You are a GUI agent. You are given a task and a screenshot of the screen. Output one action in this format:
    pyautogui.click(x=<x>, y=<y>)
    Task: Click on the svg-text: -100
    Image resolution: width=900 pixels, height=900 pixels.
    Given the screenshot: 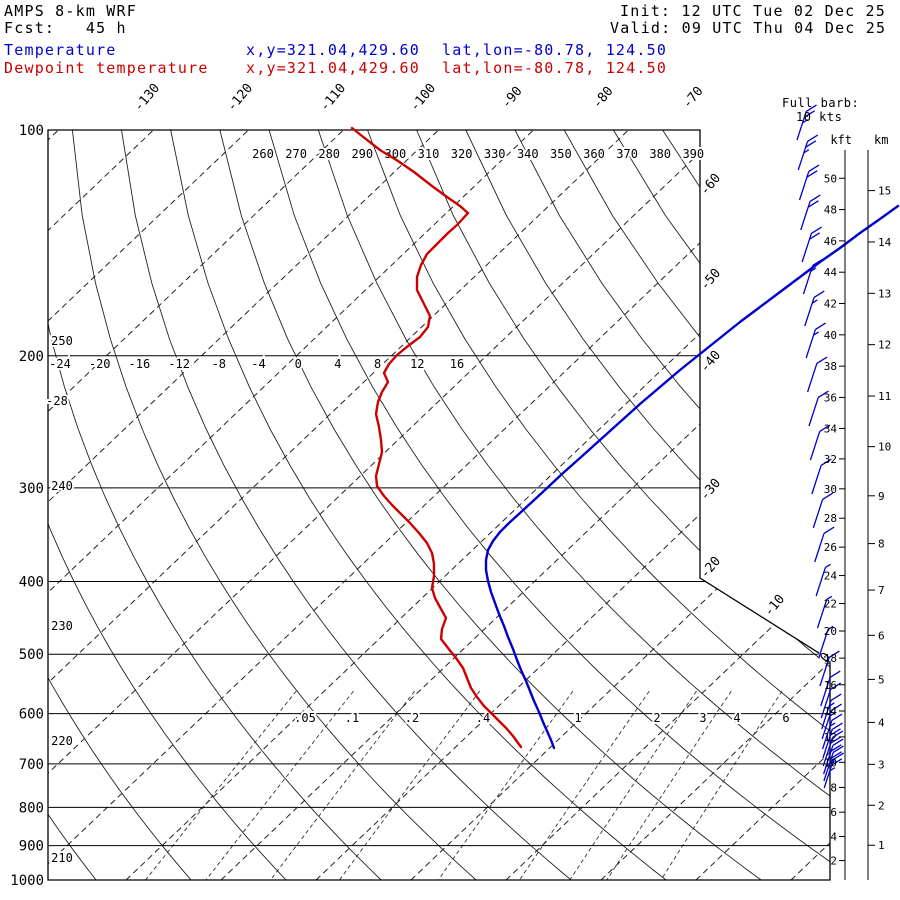 What is the action you would take?
    pyautogui.click(x=424, y=98)
    